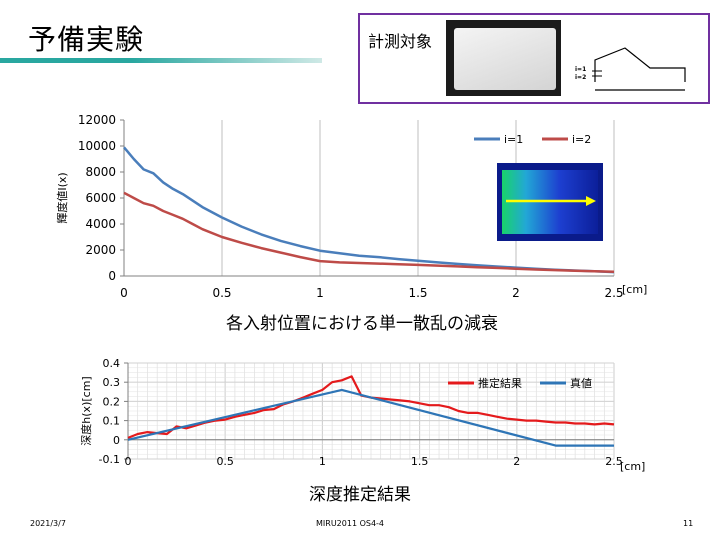  I want to click on block-profile-diagram, so click(639, 69).